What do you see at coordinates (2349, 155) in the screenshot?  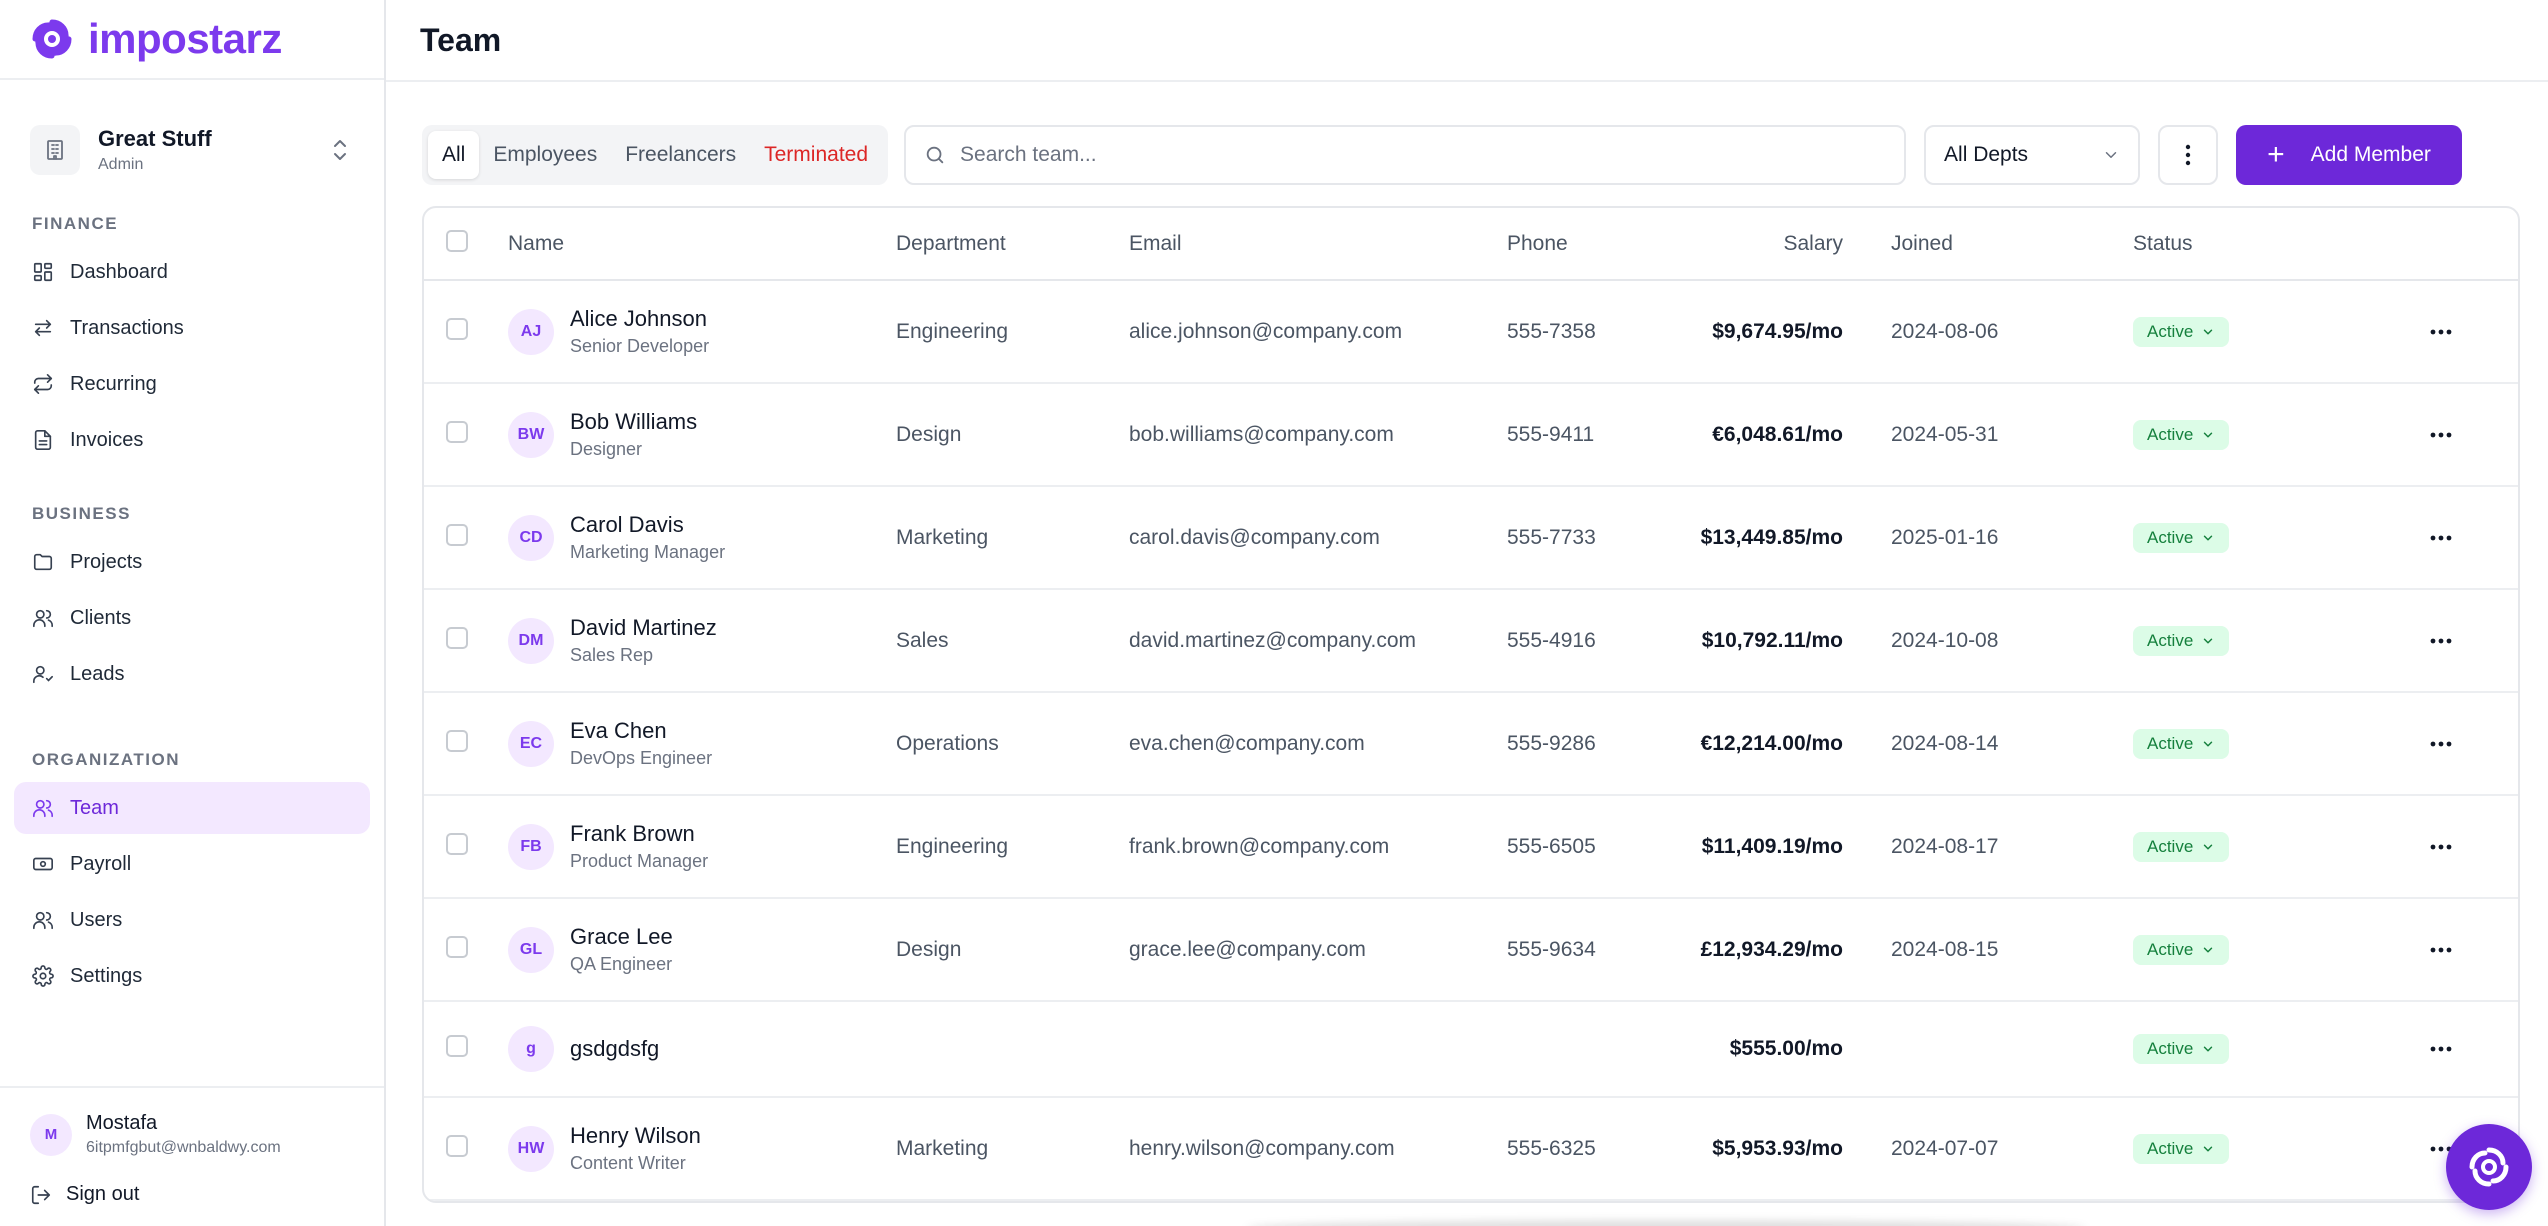 I see `add-member-button: + Add Member` at bounding box center [2349, 155].